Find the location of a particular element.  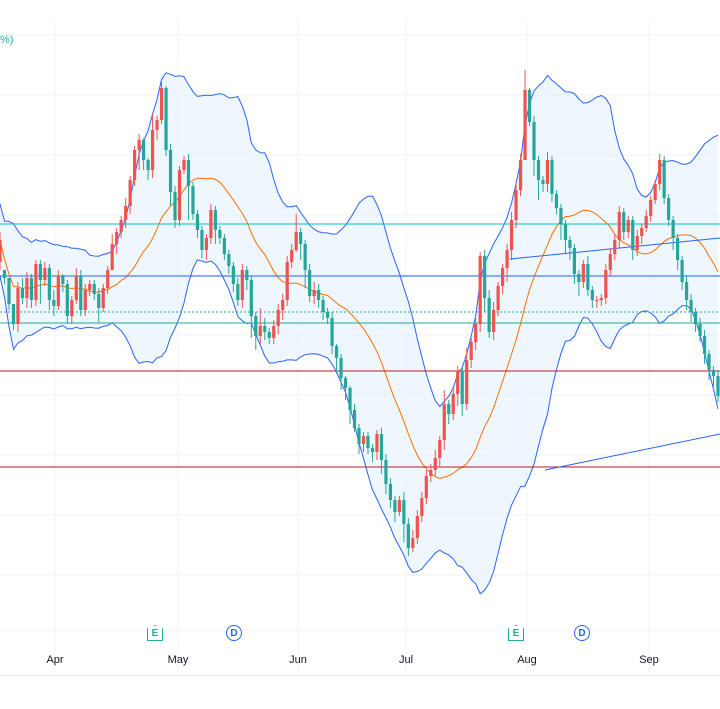

x-tick-label: May is located at coordinates (178, 660).